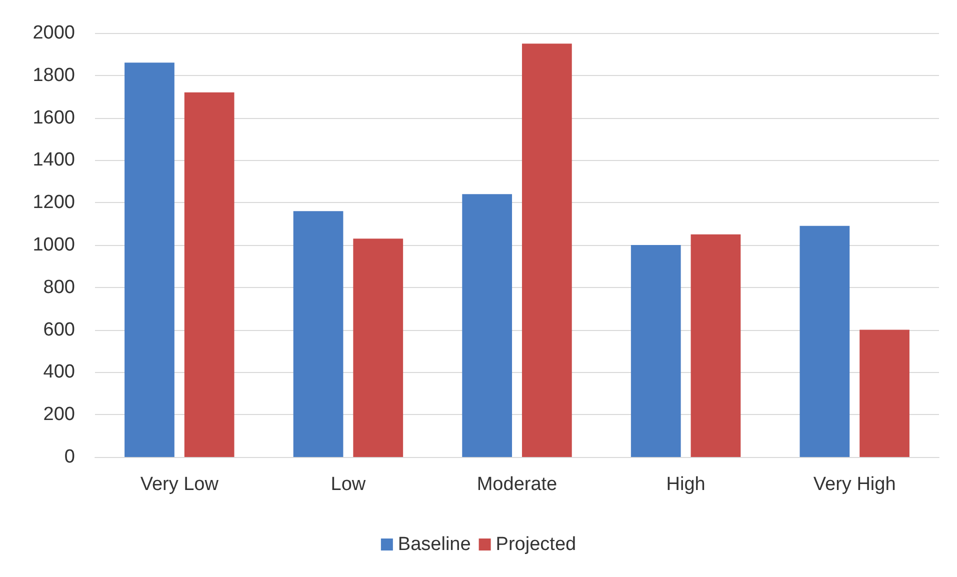 This screenshot has width=957, height=577. What do you see at coordinates (434, 544) in the screenshot?
I see `legend-label: Baseline` at bounding box center [434, 544].